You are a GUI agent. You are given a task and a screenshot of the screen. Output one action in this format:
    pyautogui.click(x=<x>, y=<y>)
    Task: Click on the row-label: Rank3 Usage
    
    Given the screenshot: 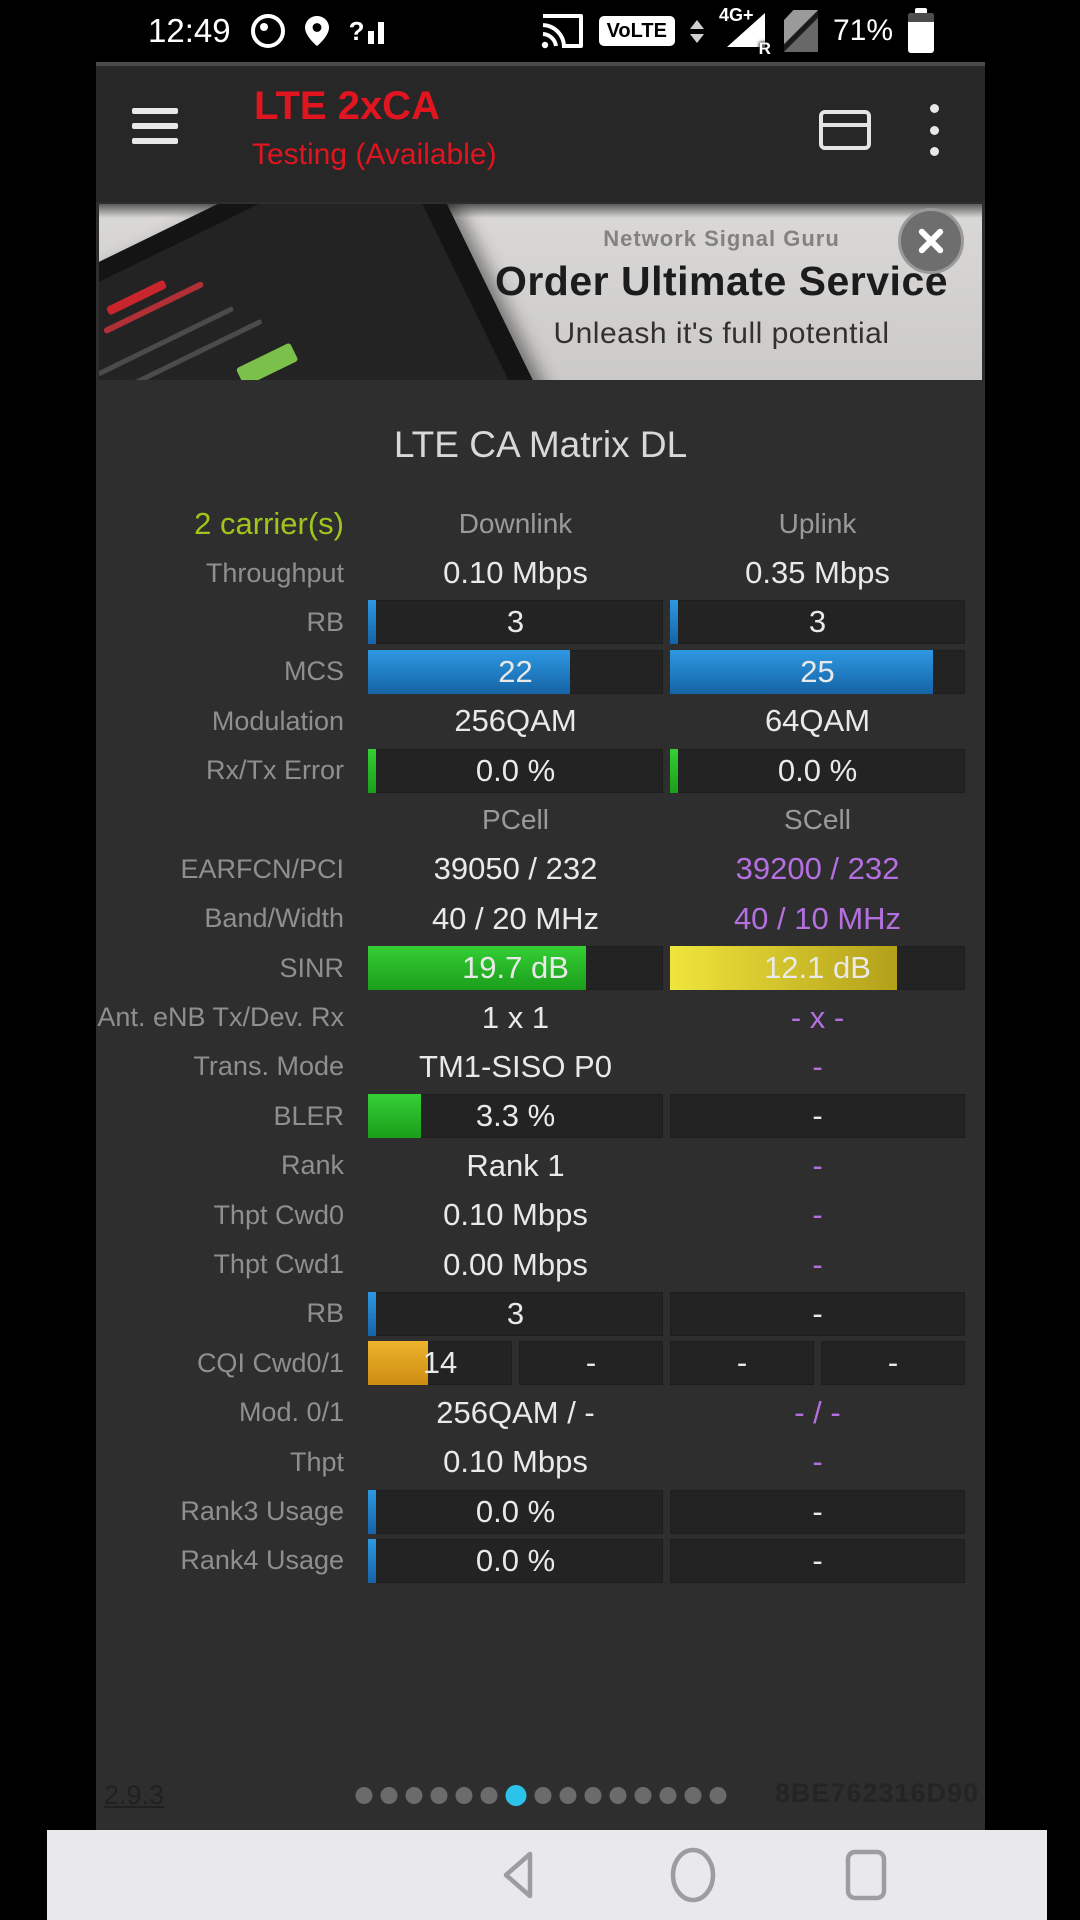 What is the action you would take?
    pyautogui.click(x=262, y=1511)
    